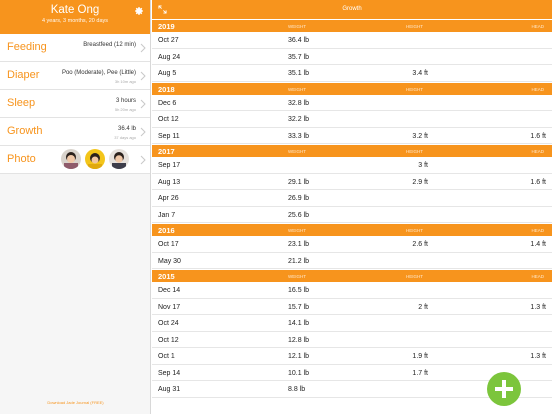 The height and width of the screenshot is (414, 552). Describe the element at coordinates (125, 137) in the screenshot. I see `menu-item-time-ago: 37 days ago` at that location.